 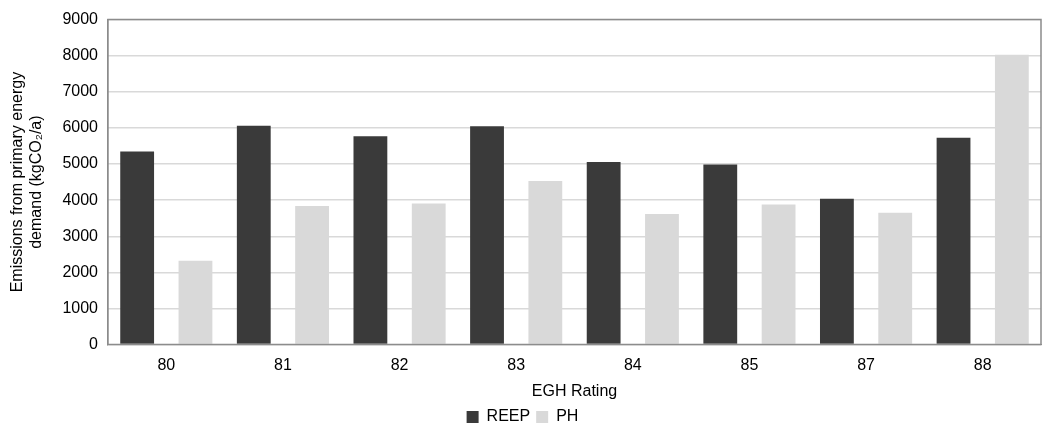 What do you see at coordinates (749, 364) in the screenshot?
I see `x-tick-label: 85` at bounding box center [749, 364].